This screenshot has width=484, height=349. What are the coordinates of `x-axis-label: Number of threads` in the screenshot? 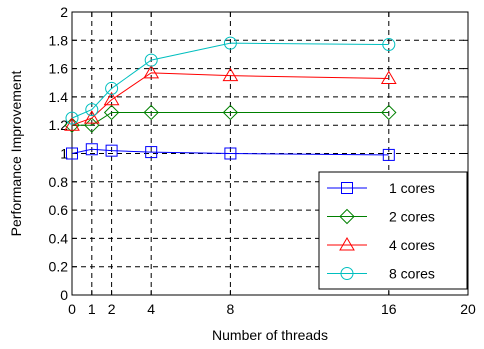 It's located at (270, 335).